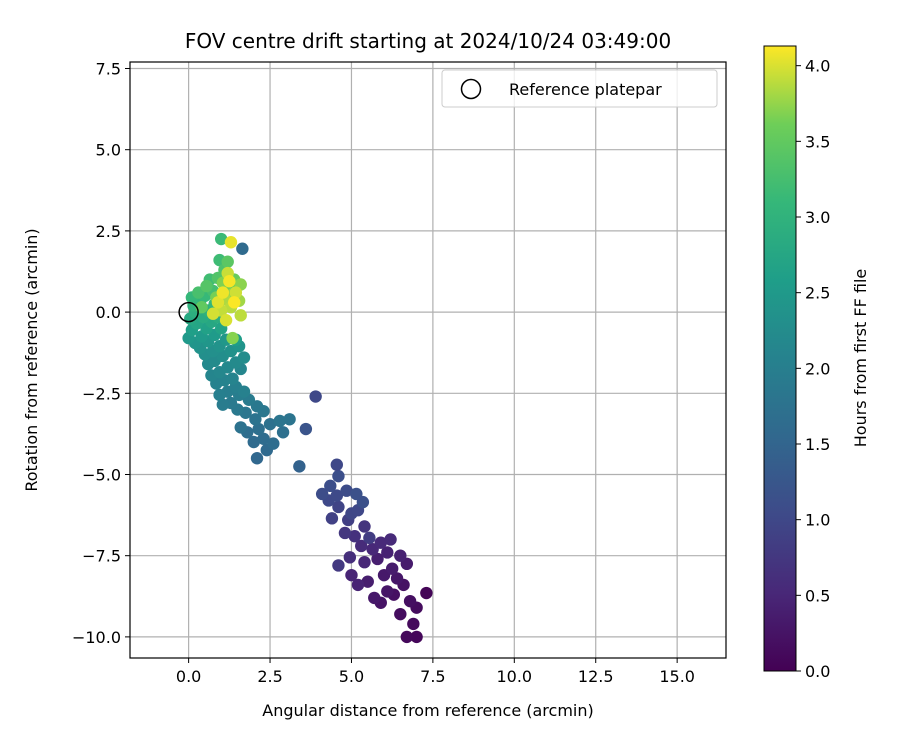 The image size is (900, 750). What do you see at coordinates (596, 676) in the screenshot?
I see `x-tick-label: 12.5` at bounding box center [596, 676].